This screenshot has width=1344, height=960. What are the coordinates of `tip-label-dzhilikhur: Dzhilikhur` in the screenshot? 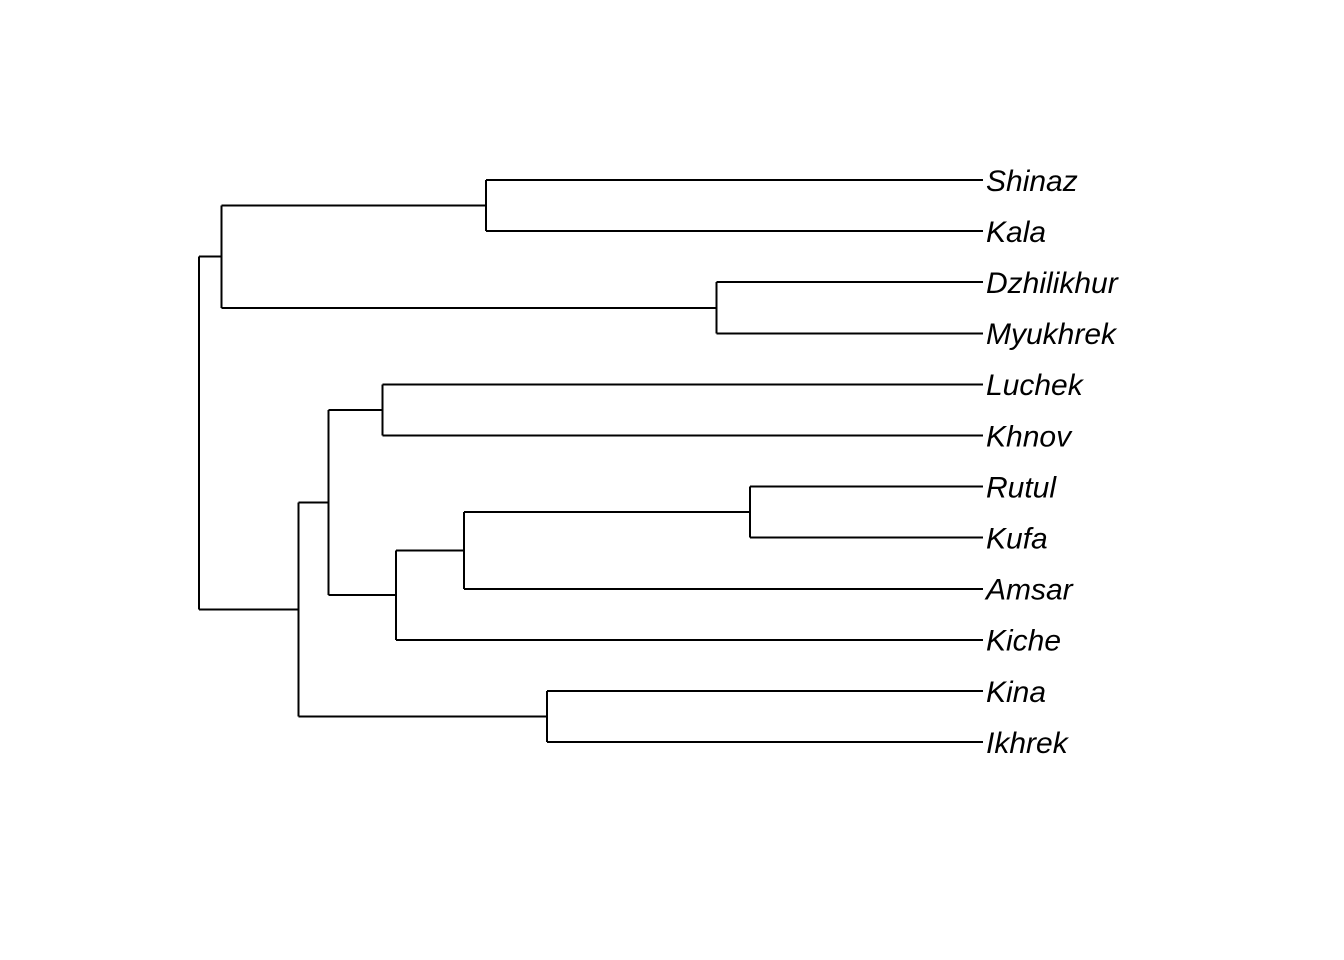 It's located at (1052, 283).